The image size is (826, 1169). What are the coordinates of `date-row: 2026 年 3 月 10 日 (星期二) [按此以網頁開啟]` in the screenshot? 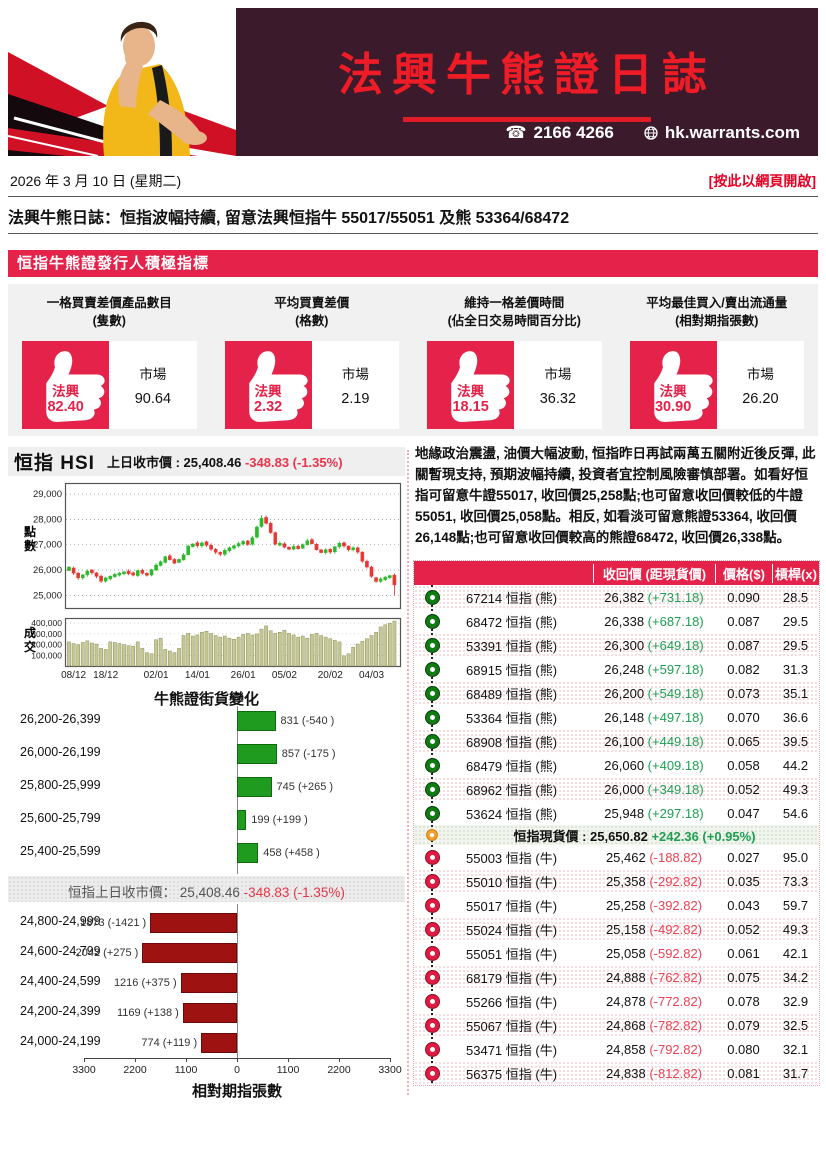 It's located at (413, 181).